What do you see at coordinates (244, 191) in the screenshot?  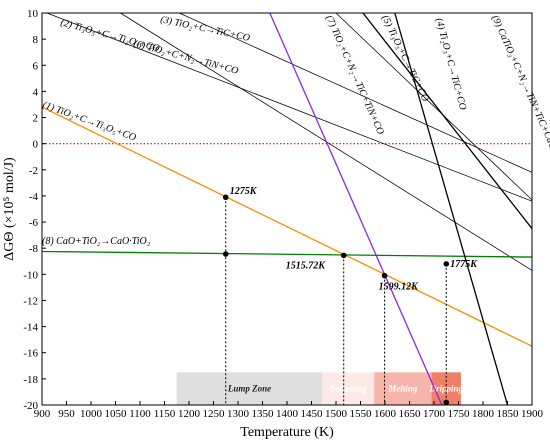 I see `marked-point-label-0: 1275K` at bounding box center [244, 191].